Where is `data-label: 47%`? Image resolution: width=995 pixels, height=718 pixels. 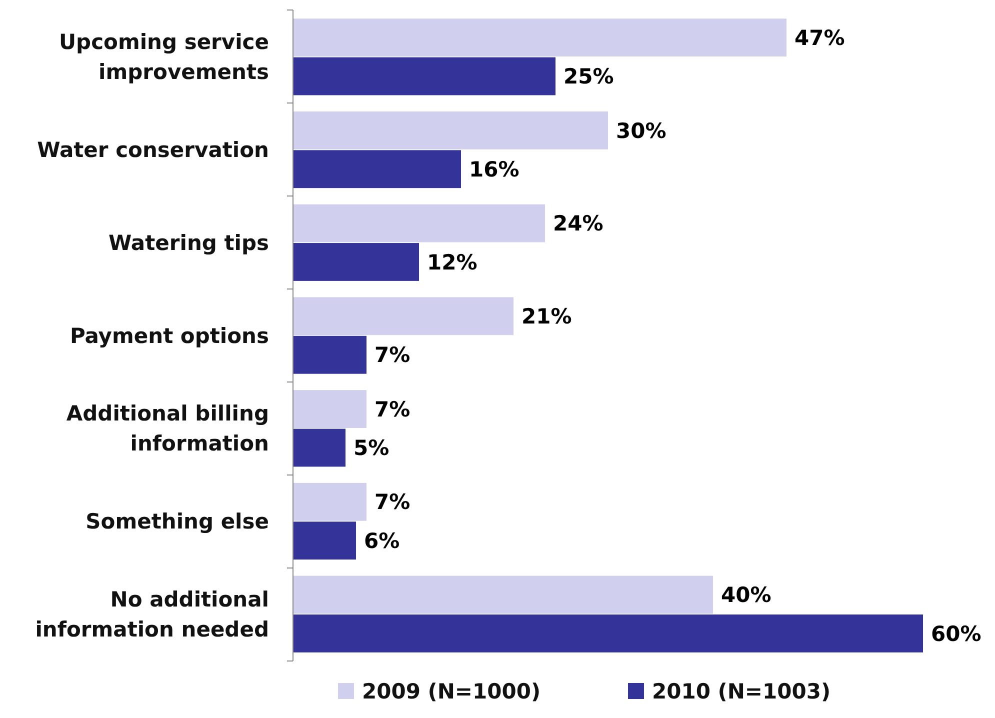
data-label: 47% is located at coordinates (819, 38).